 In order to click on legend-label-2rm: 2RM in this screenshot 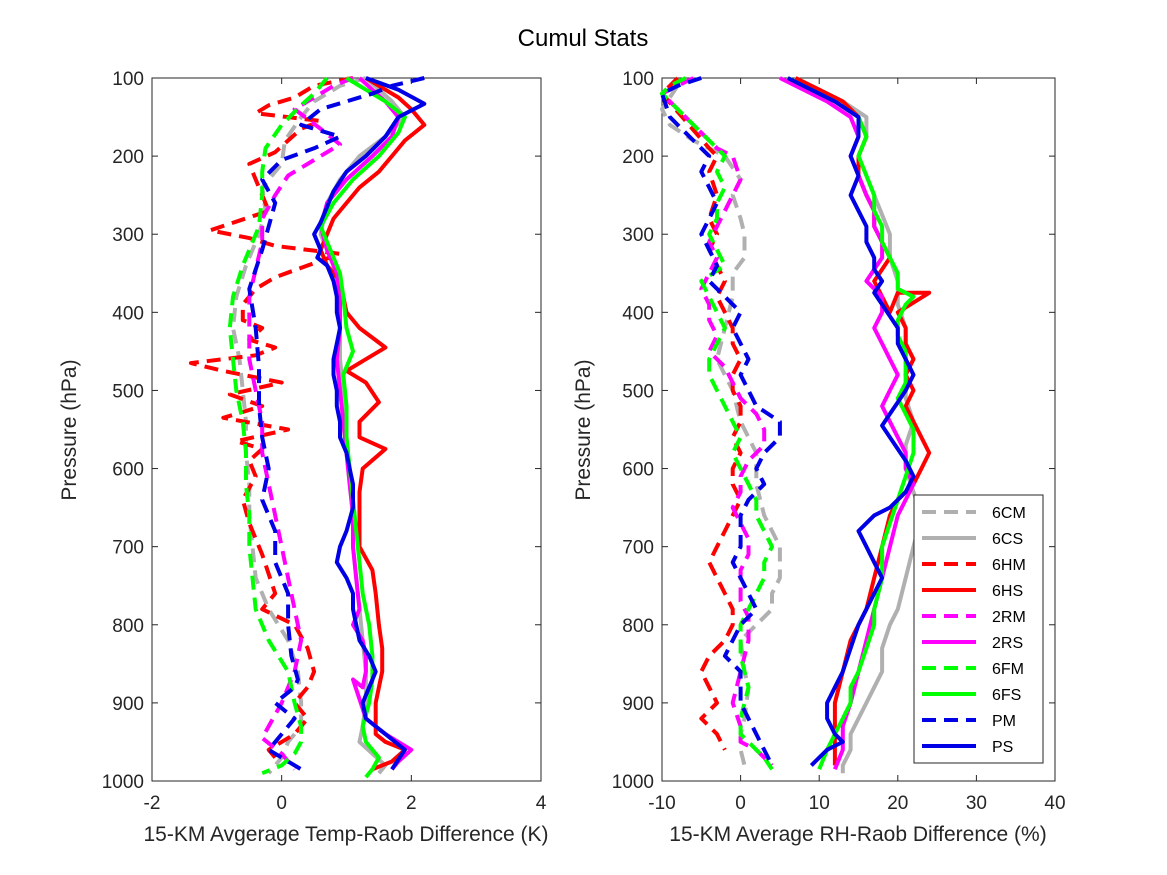, I will do `click(1009, 617)`.